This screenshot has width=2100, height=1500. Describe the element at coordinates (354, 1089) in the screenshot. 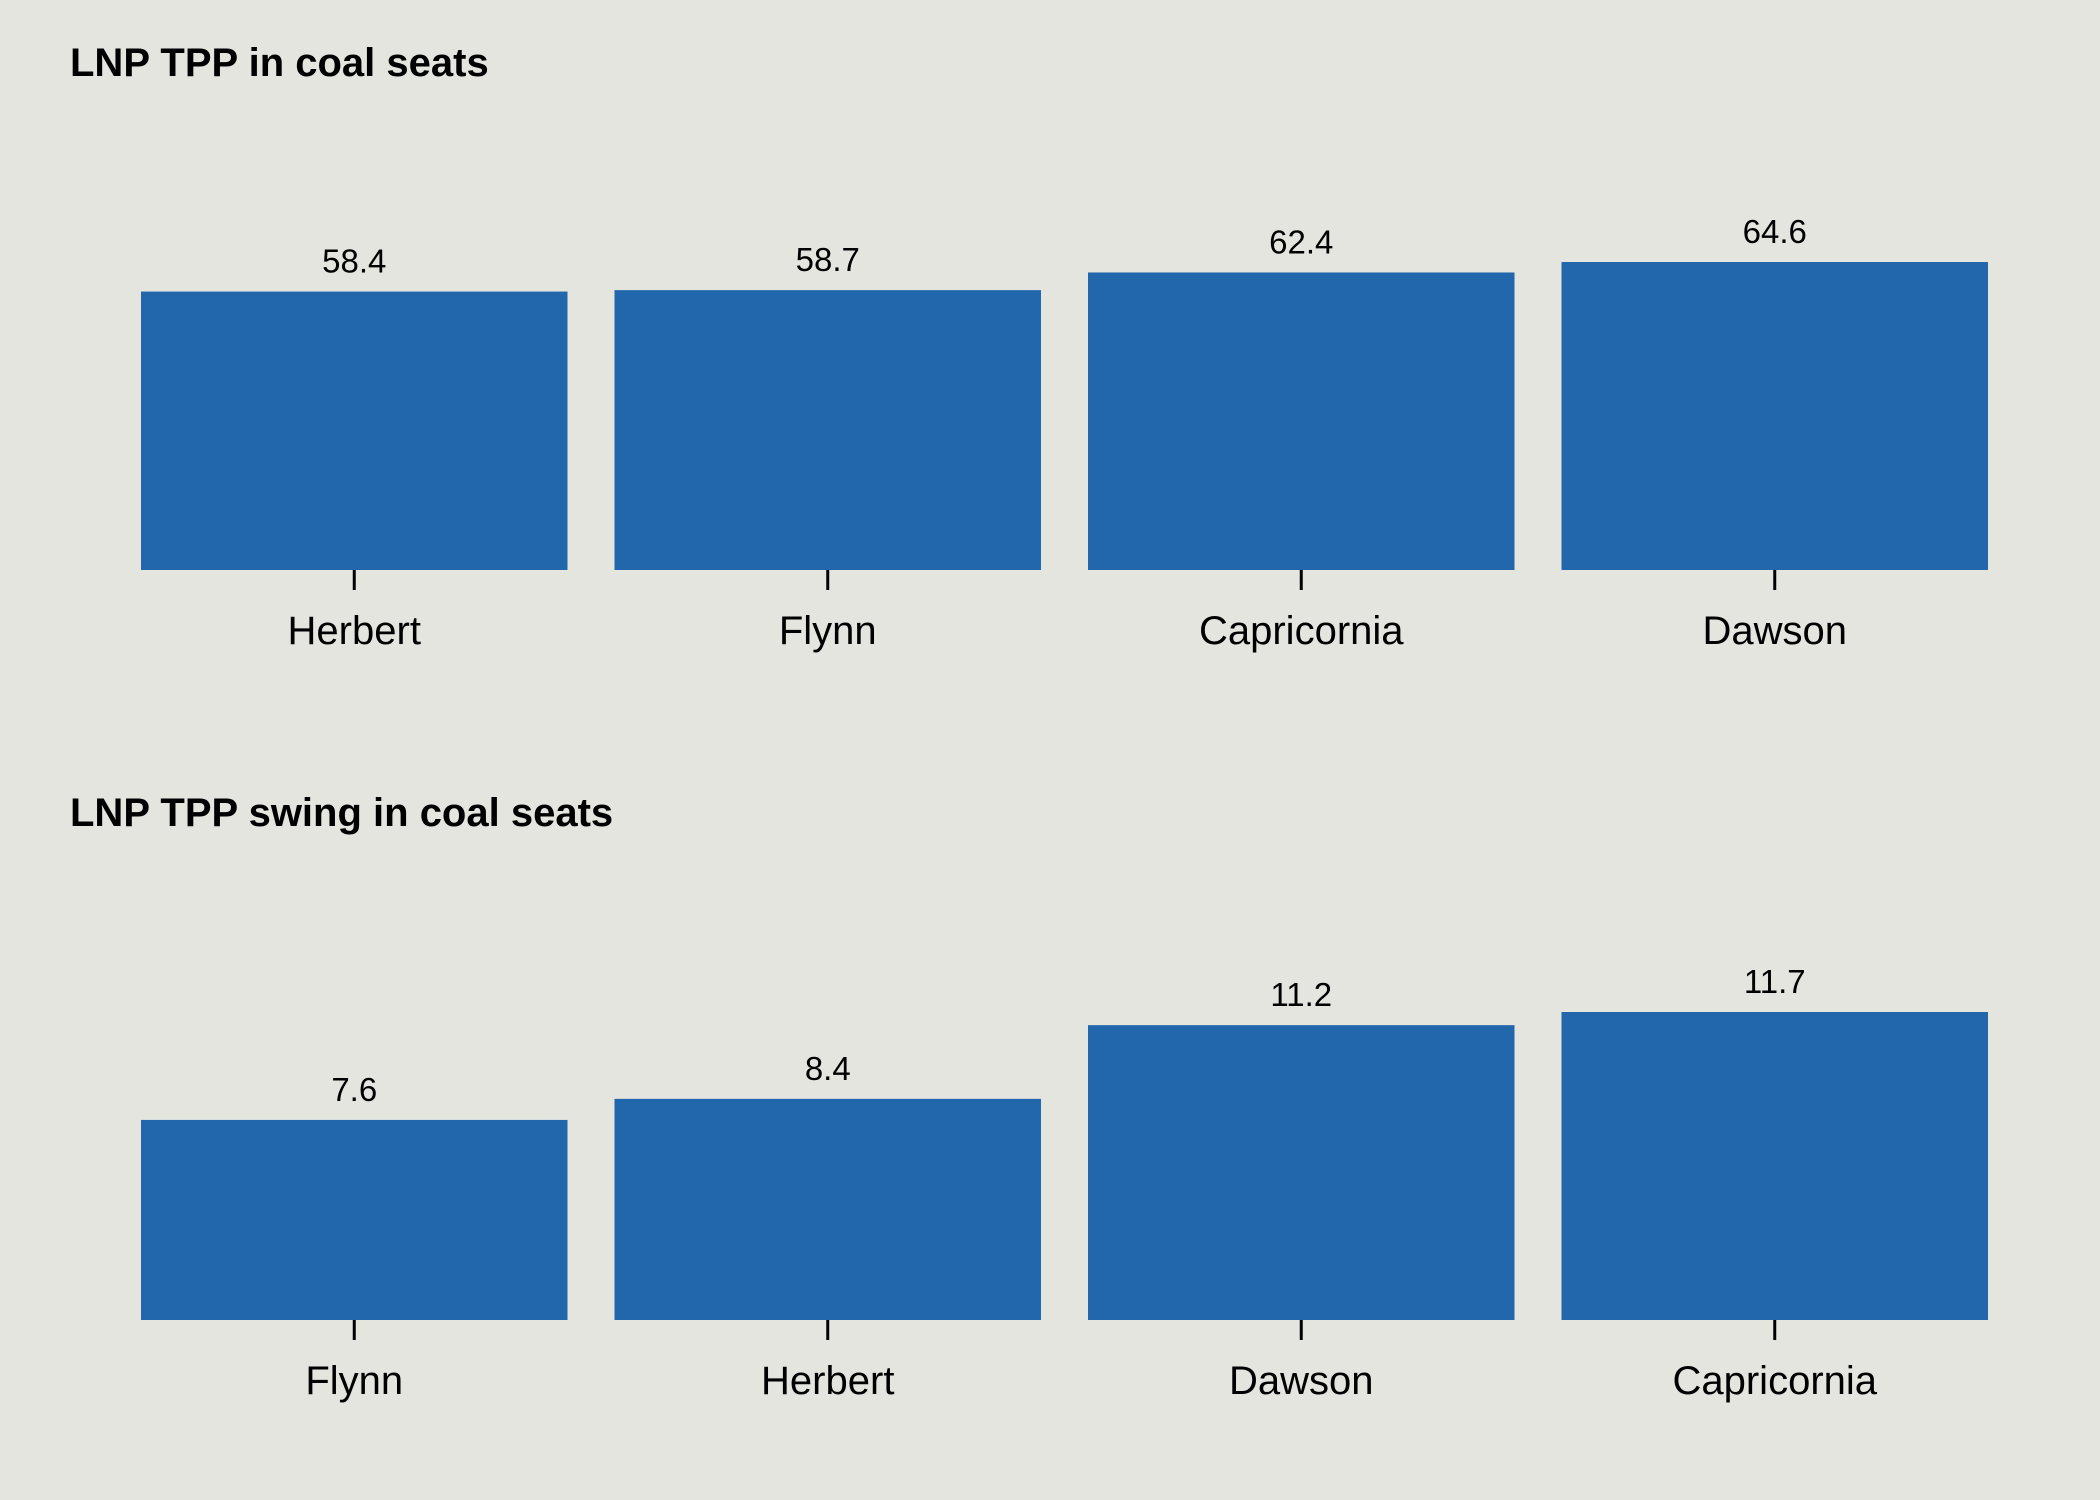

I see `data-label: 7.6` at that location.